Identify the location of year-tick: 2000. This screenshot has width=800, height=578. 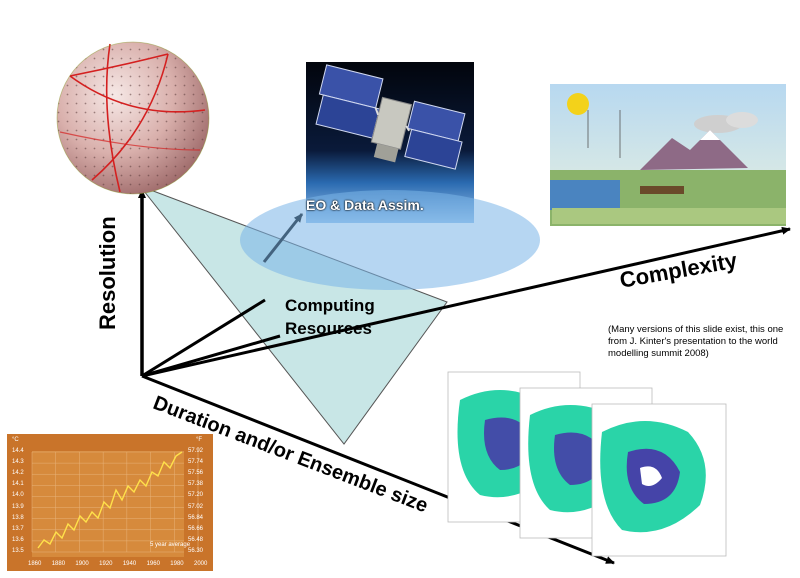
(201, 564).